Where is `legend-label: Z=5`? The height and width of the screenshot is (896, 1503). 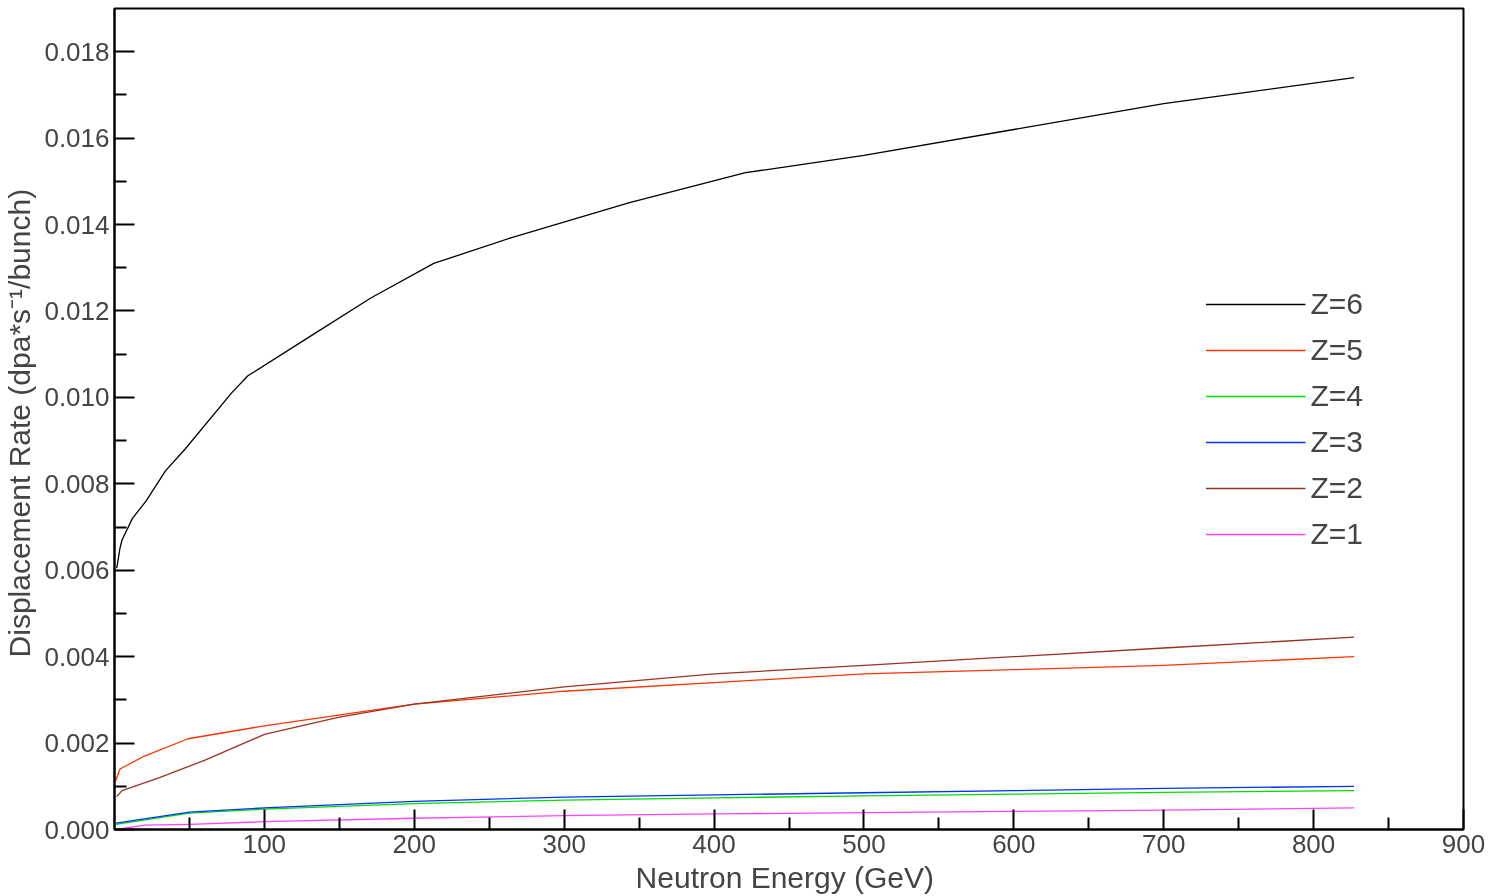
legend-label: Z=5 is located at coordinates (1336, 349).